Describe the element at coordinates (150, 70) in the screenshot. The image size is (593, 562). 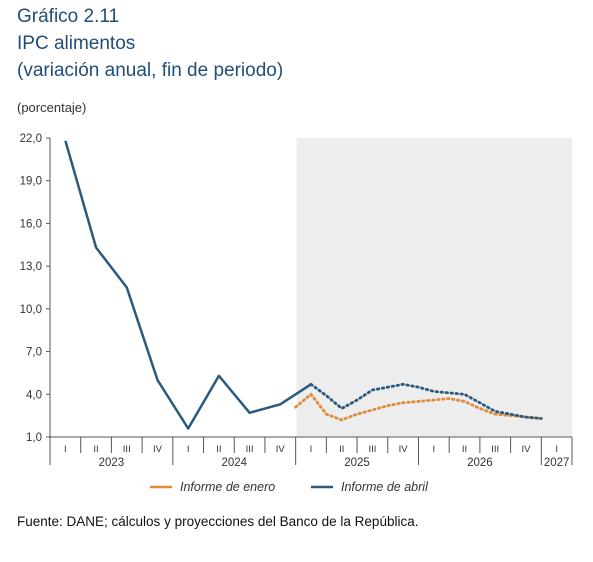
I see `chart-subtitle: (variación anual, fin de periodo)` at that location.